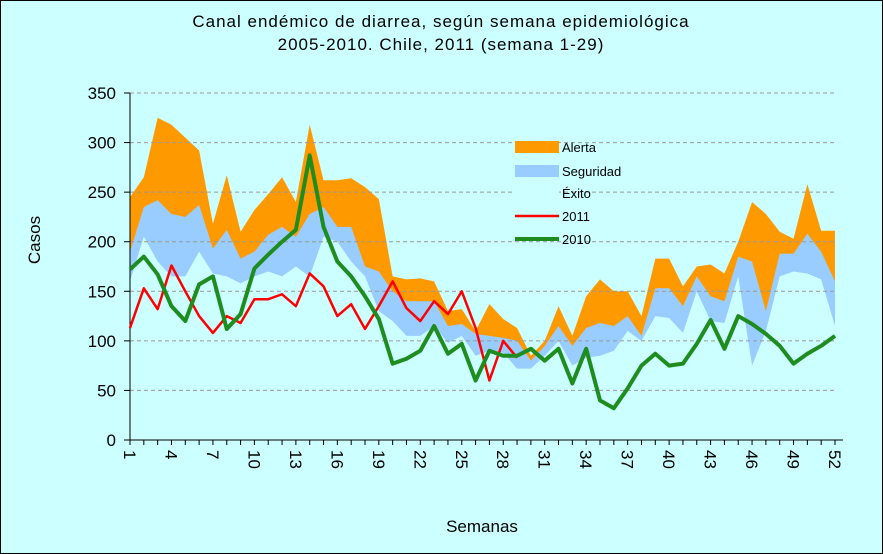 The width and height of the screenshot is (883, 554). I want to click on x-tick-label: 16, so click(336, 459).